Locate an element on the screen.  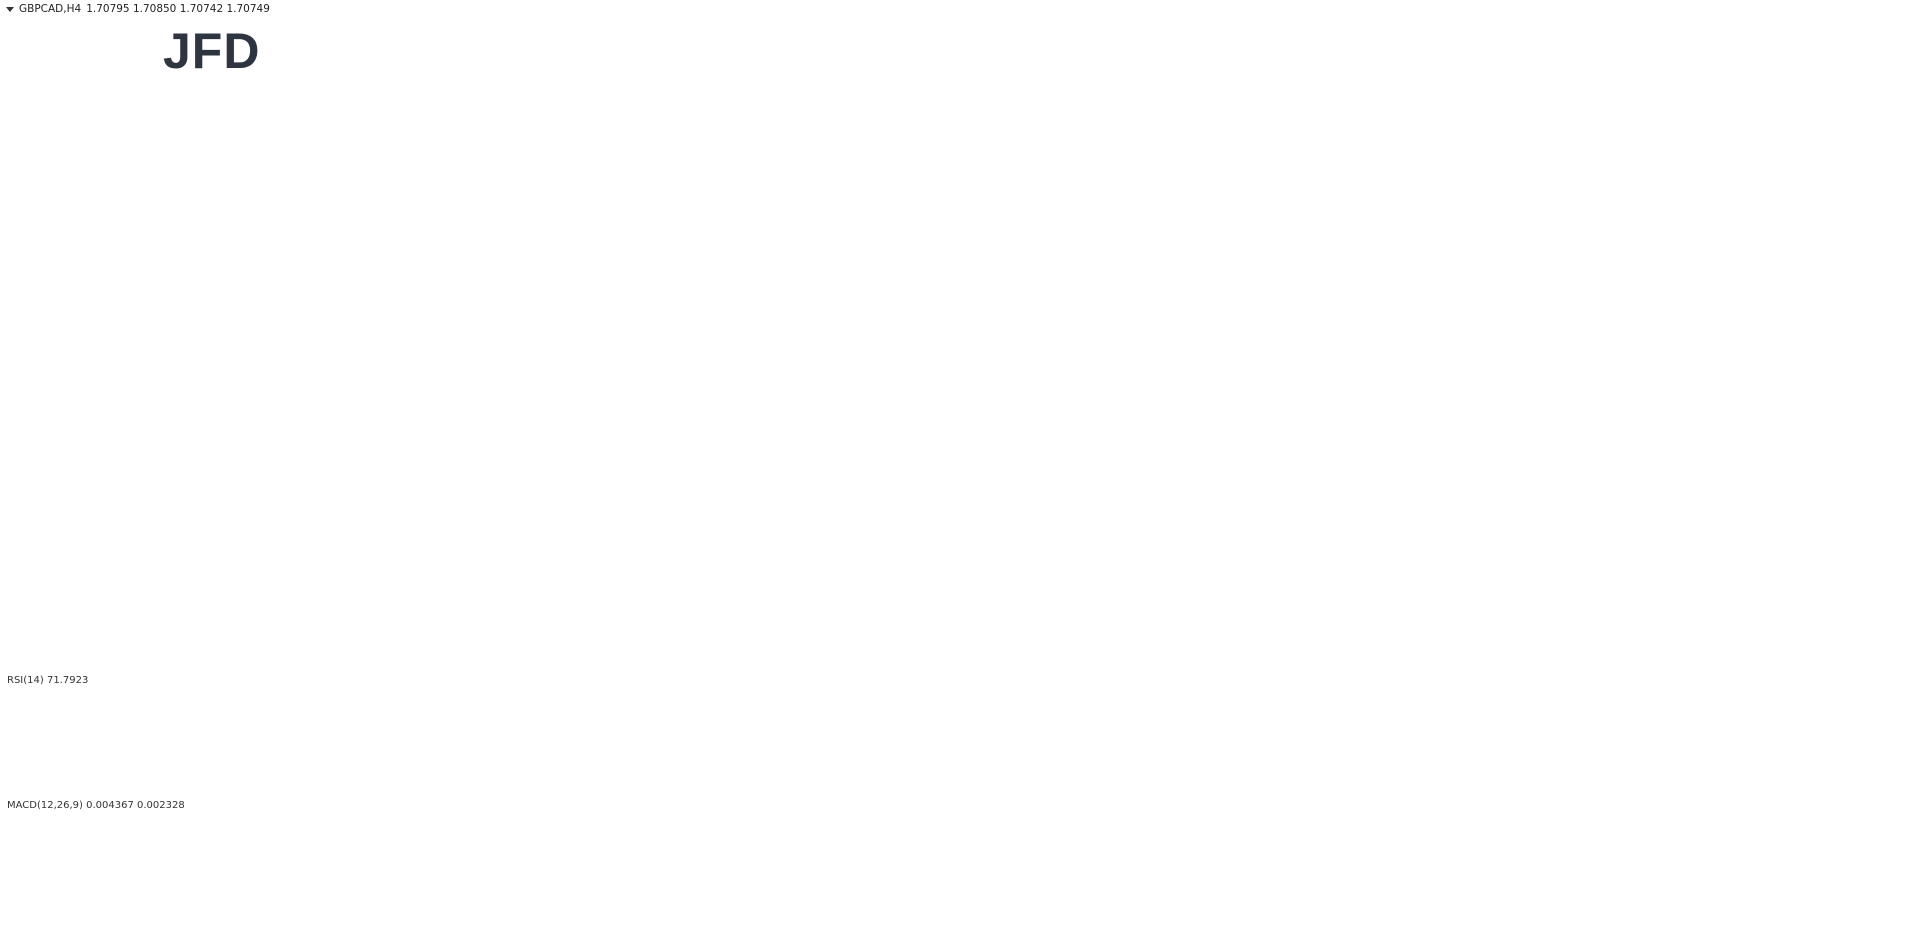
price-tick-label: 1.68490 is located at coordinates (1895, 437).